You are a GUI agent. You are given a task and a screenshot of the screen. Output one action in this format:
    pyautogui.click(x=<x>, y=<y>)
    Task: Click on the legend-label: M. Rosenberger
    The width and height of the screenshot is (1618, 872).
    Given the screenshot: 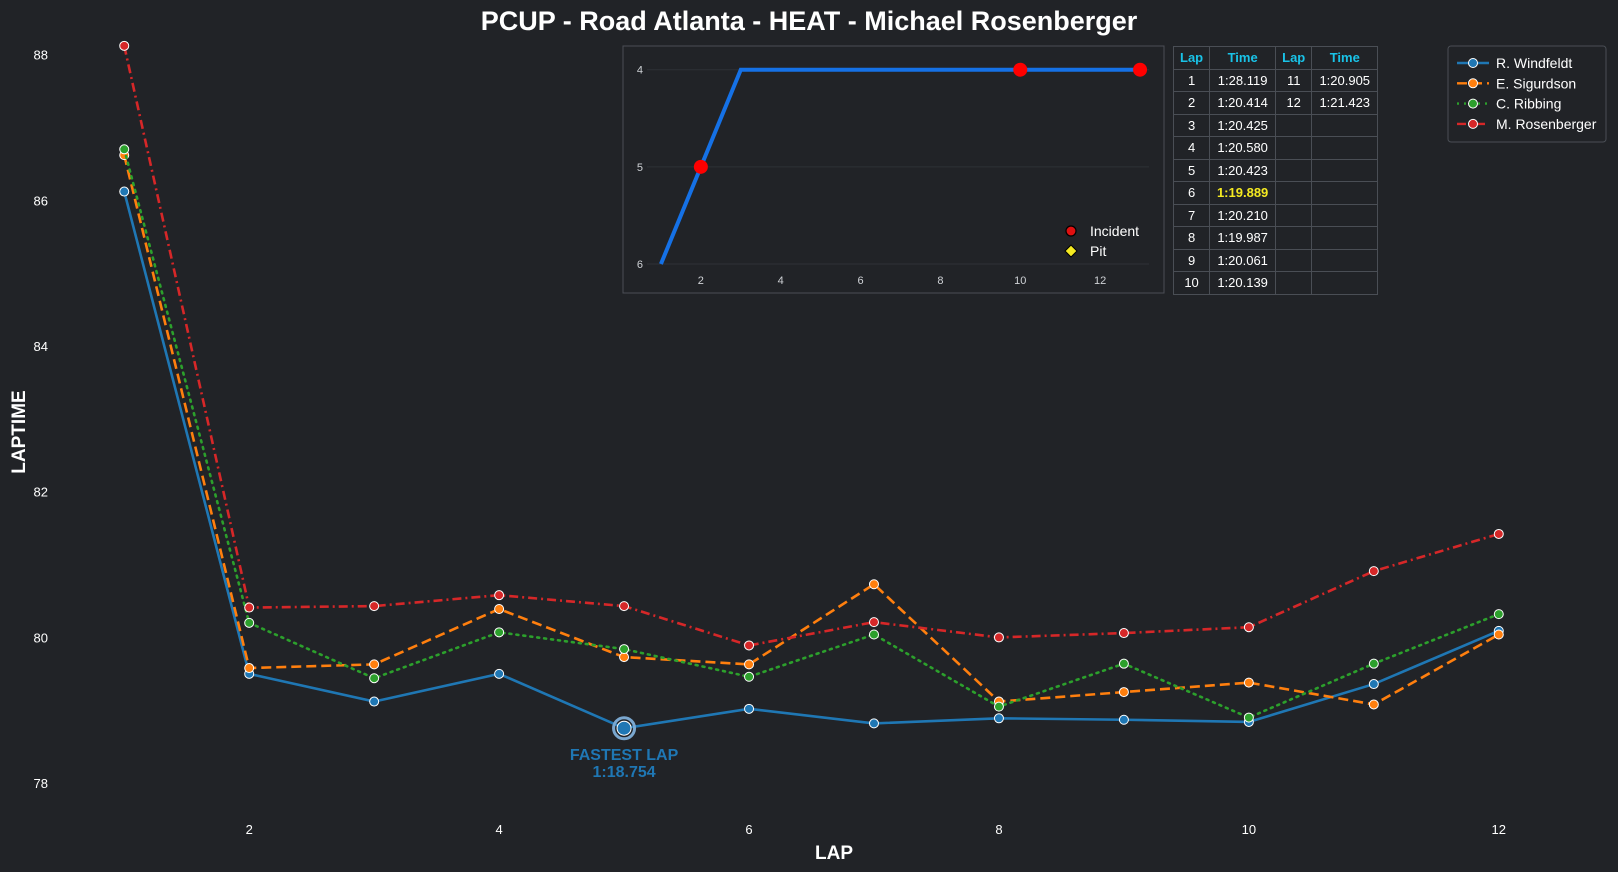 What is the action you would take?
    pyautogui.click(x=1546, y=124)
    